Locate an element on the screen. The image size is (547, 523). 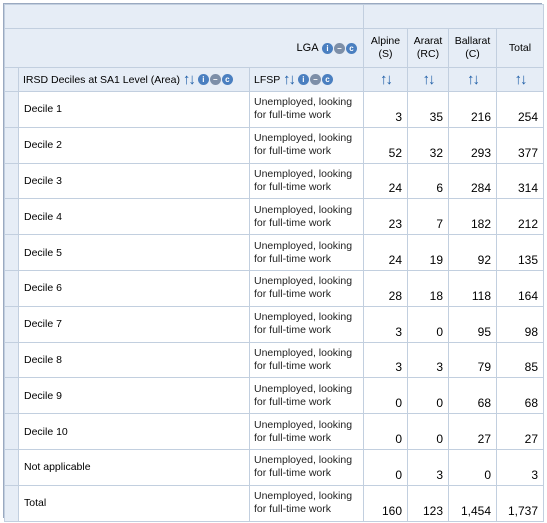
value-cell-ballarat: 293 is located at coordinates (473, 145).